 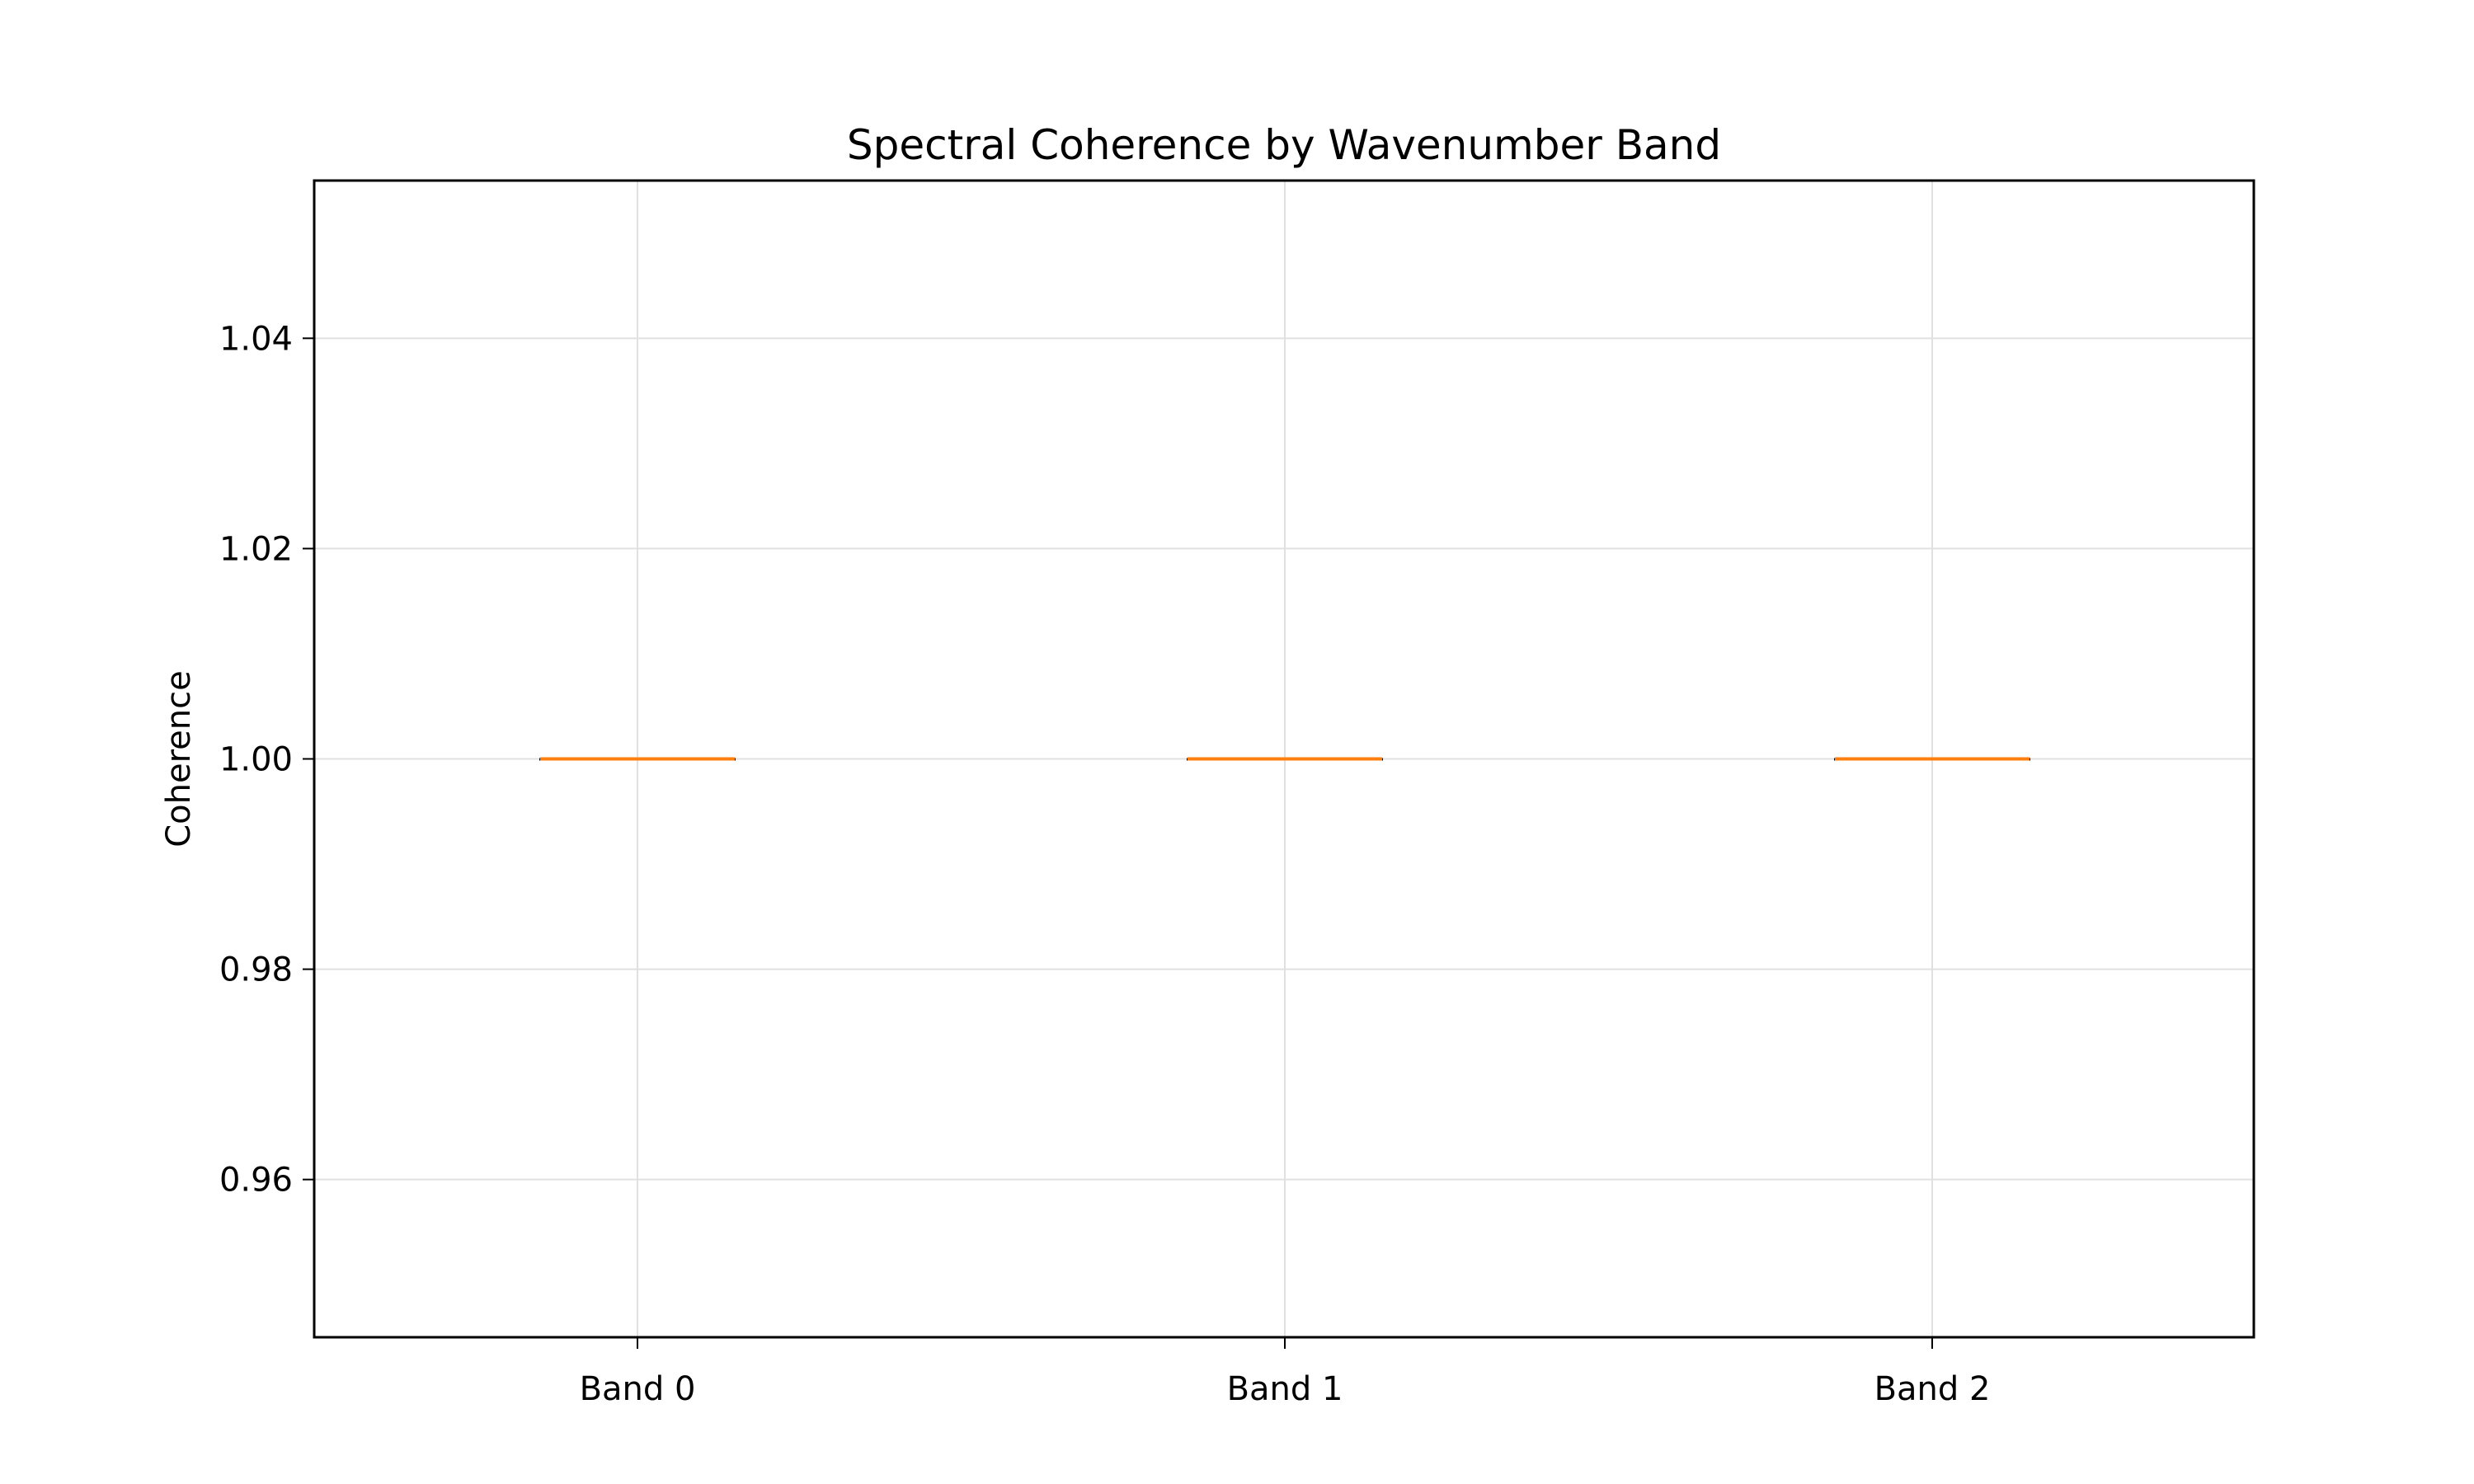 I want to click on y-tick-label: 1.00, so click(x=256, y=760).